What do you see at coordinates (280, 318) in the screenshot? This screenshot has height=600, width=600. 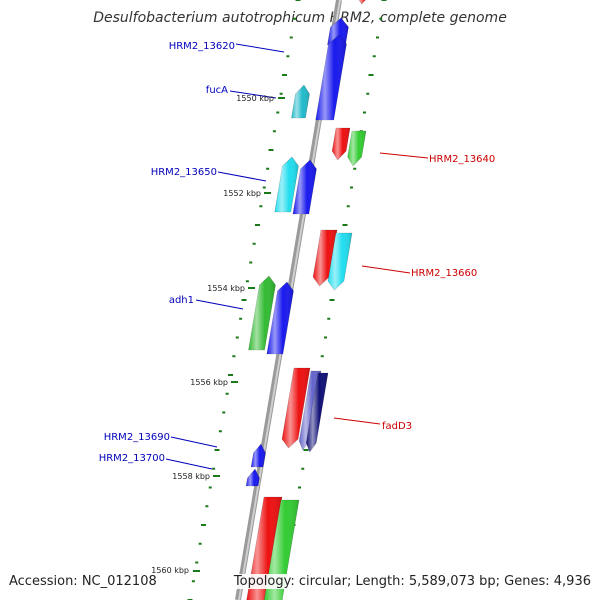 I see `gene-forward-adh1-b` at bounding box center [280, 318].